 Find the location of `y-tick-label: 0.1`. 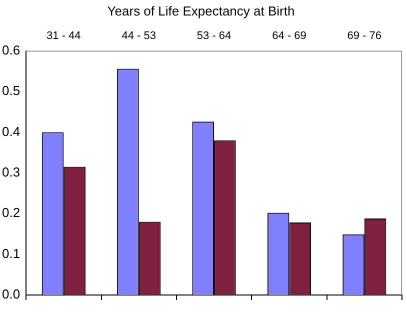

y-tick-label: 0.1 is located at coordinates (11, 253).